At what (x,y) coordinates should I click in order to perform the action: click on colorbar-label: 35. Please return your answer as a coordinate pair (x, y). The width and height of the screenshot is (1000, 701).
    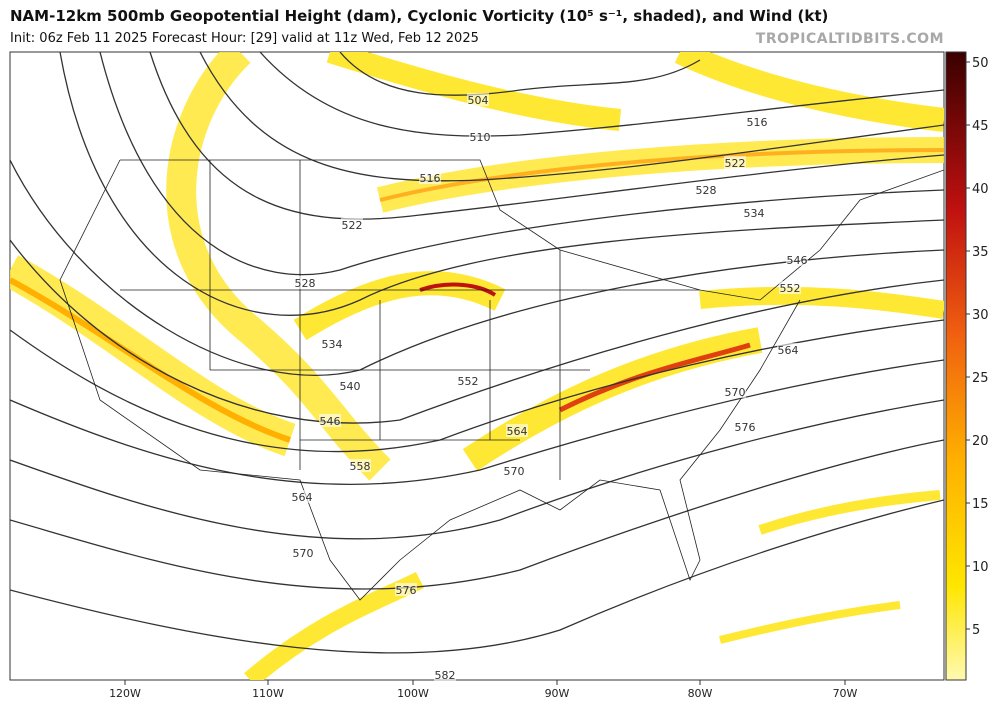
    Looking at the image, I should click on (980, 252).